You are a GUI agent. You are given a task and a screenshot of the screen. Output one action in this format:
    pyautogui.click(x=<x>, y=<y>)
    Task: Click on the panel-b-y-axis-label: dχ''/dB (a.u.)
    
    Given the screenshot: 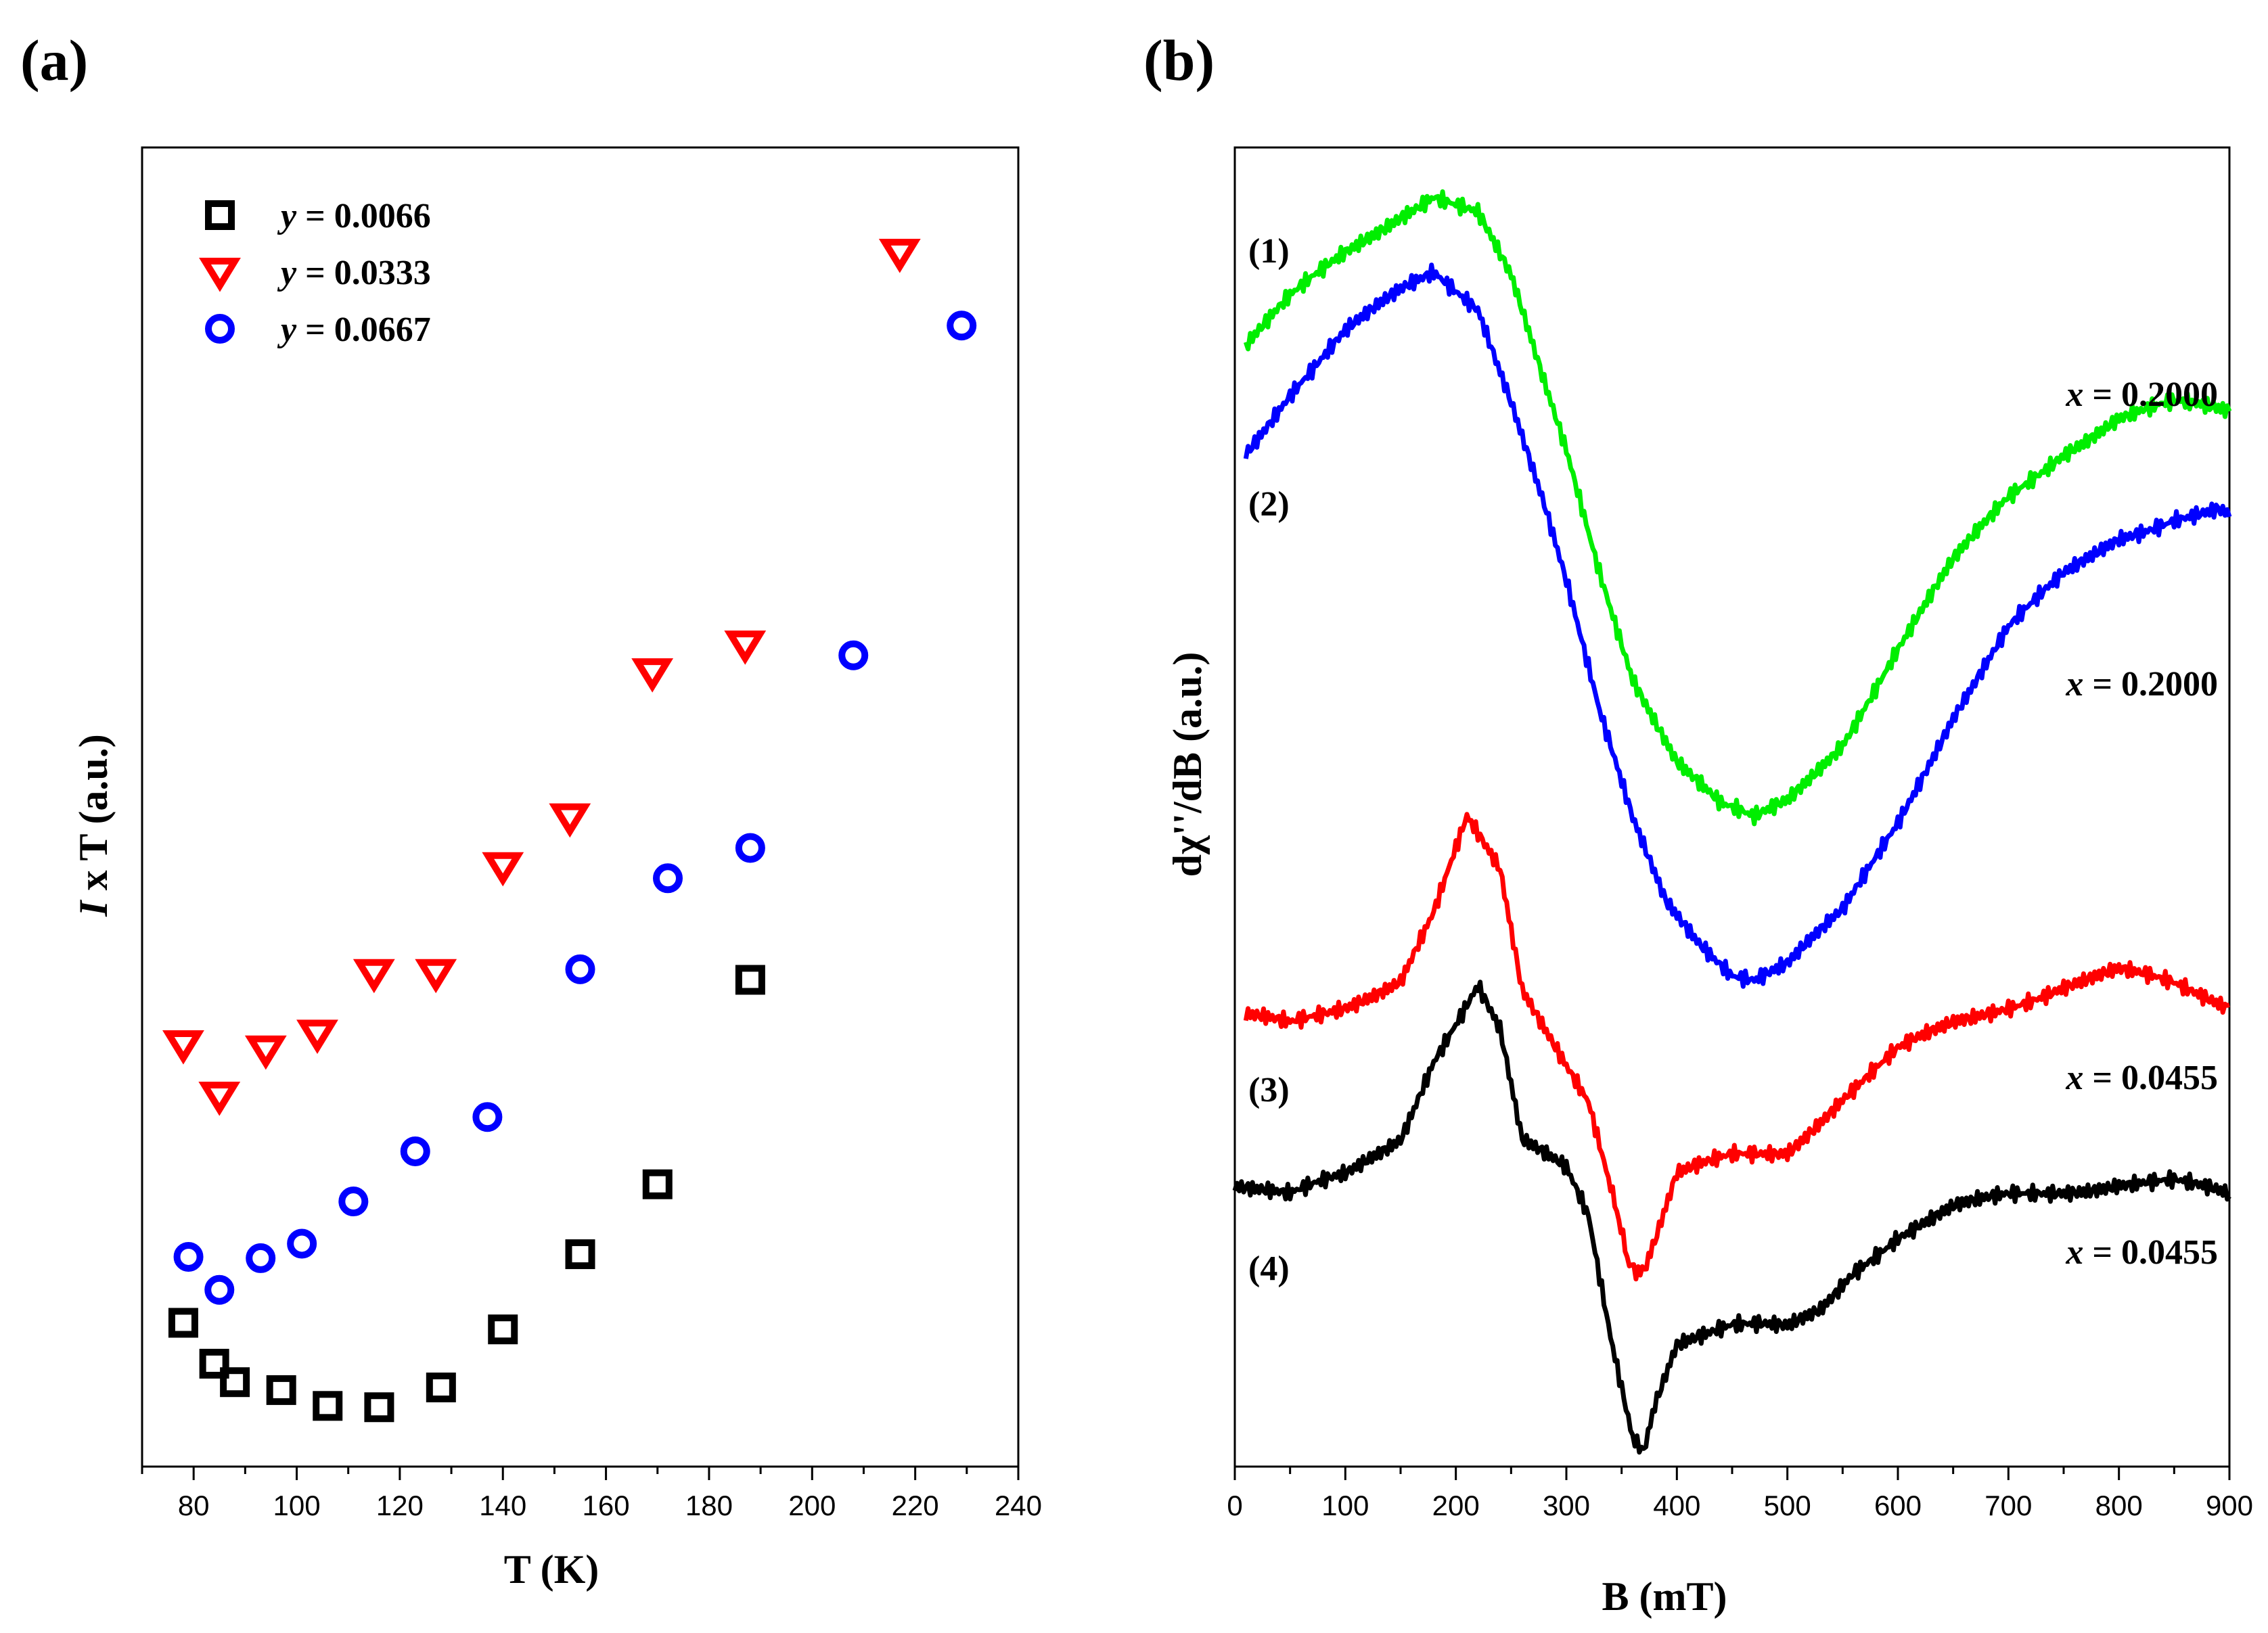 What is the action you would take?
    pyautogui.click(x=1187, y=764)
    